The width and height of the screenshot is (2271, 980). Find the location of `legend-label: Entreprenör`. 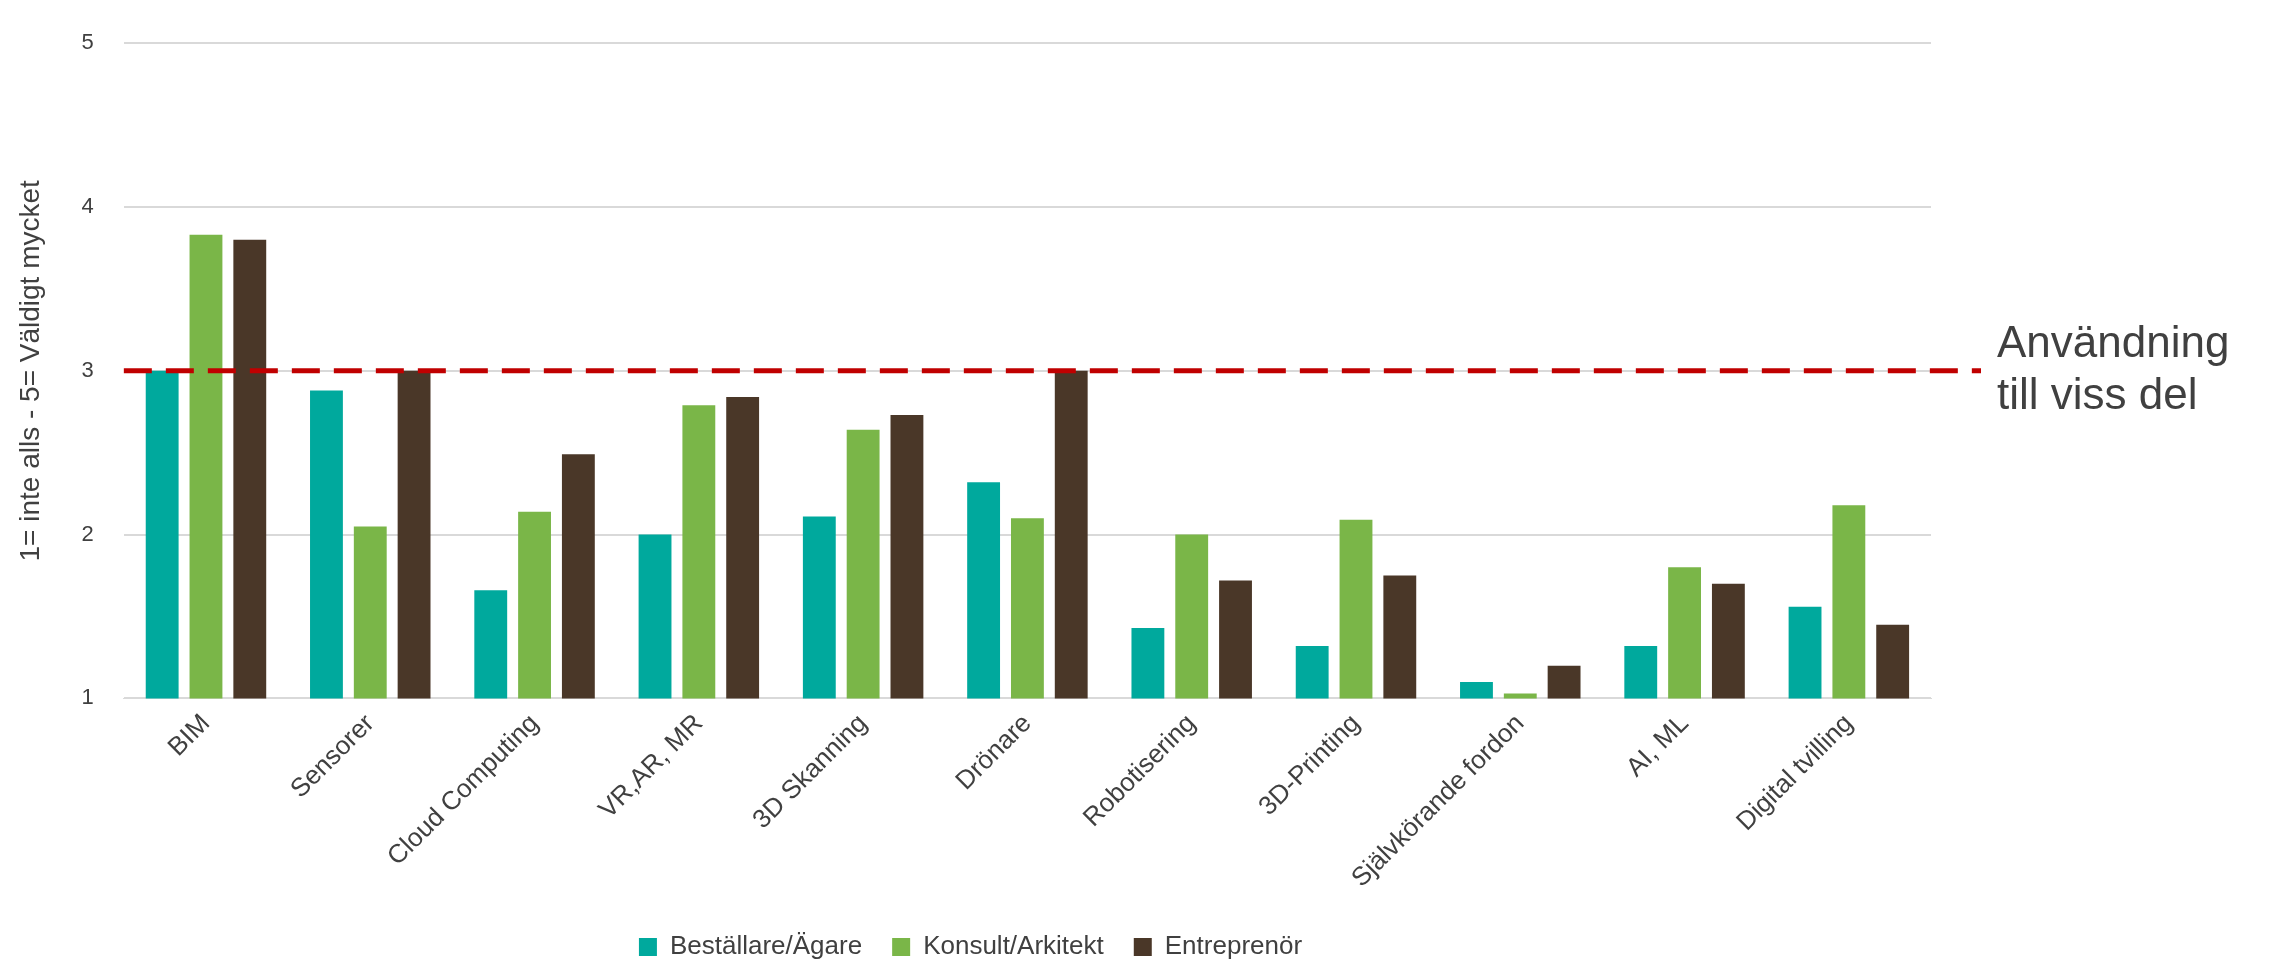

legend-label: Entreprenör is located at coordinates (1233, 945).